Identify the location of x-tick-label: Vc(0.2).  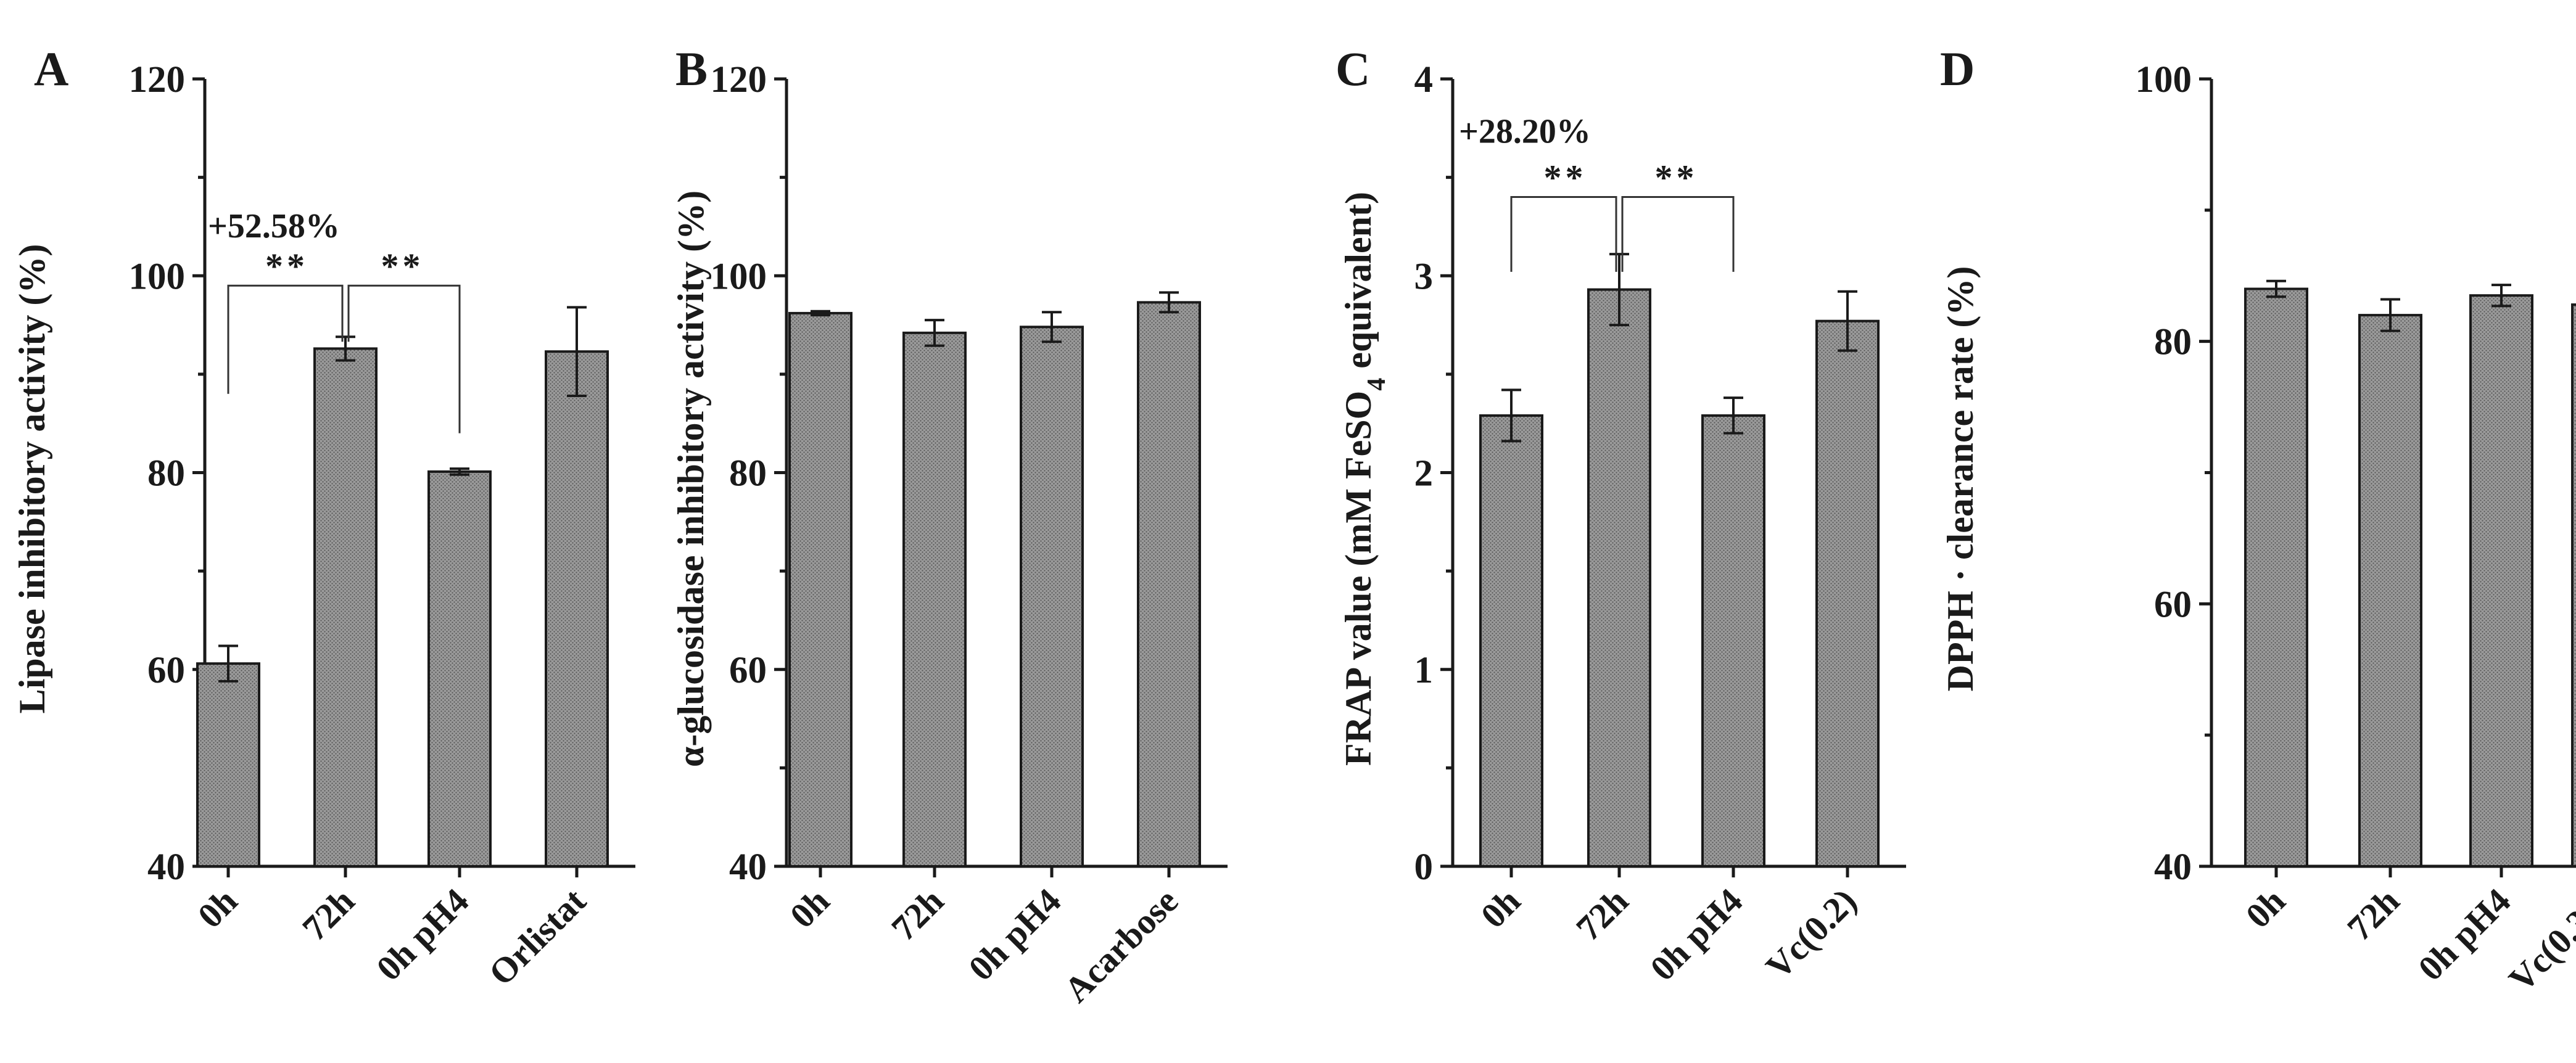
(1811, 933).